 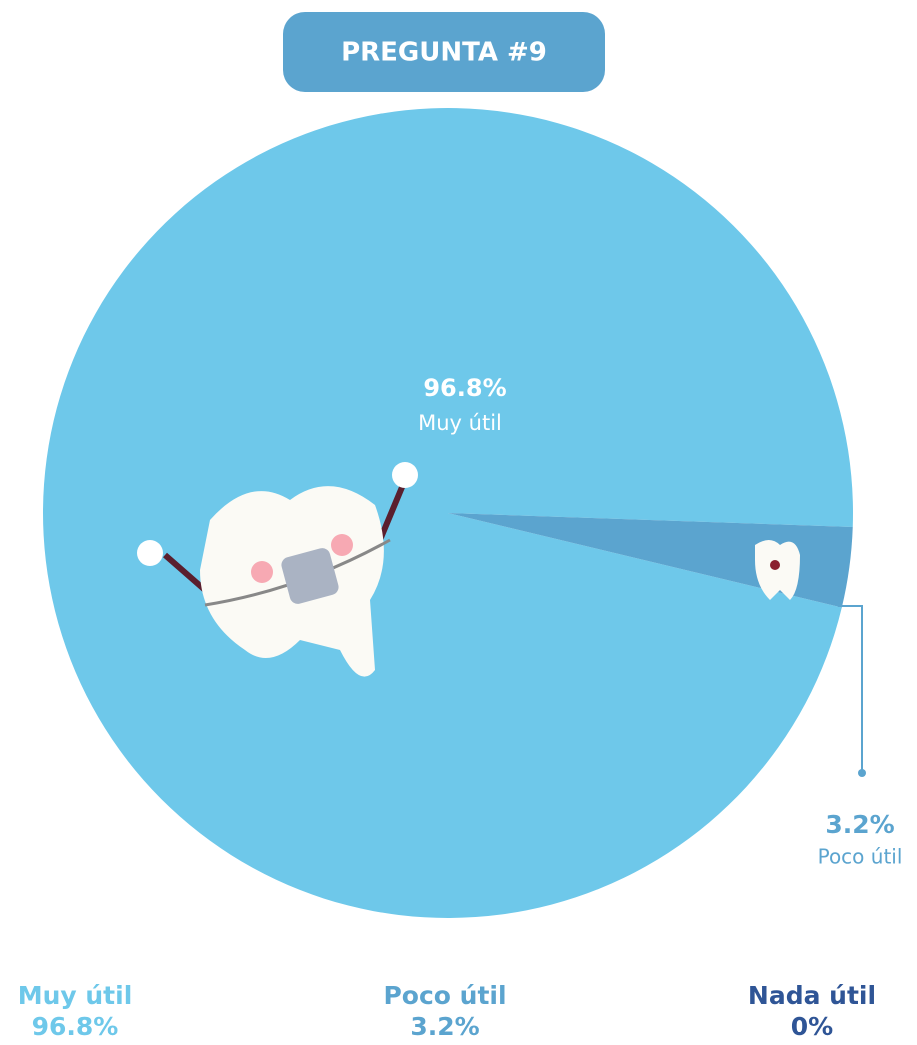 I want to click on small-tooth-illustration, so click(x=777, y=570).